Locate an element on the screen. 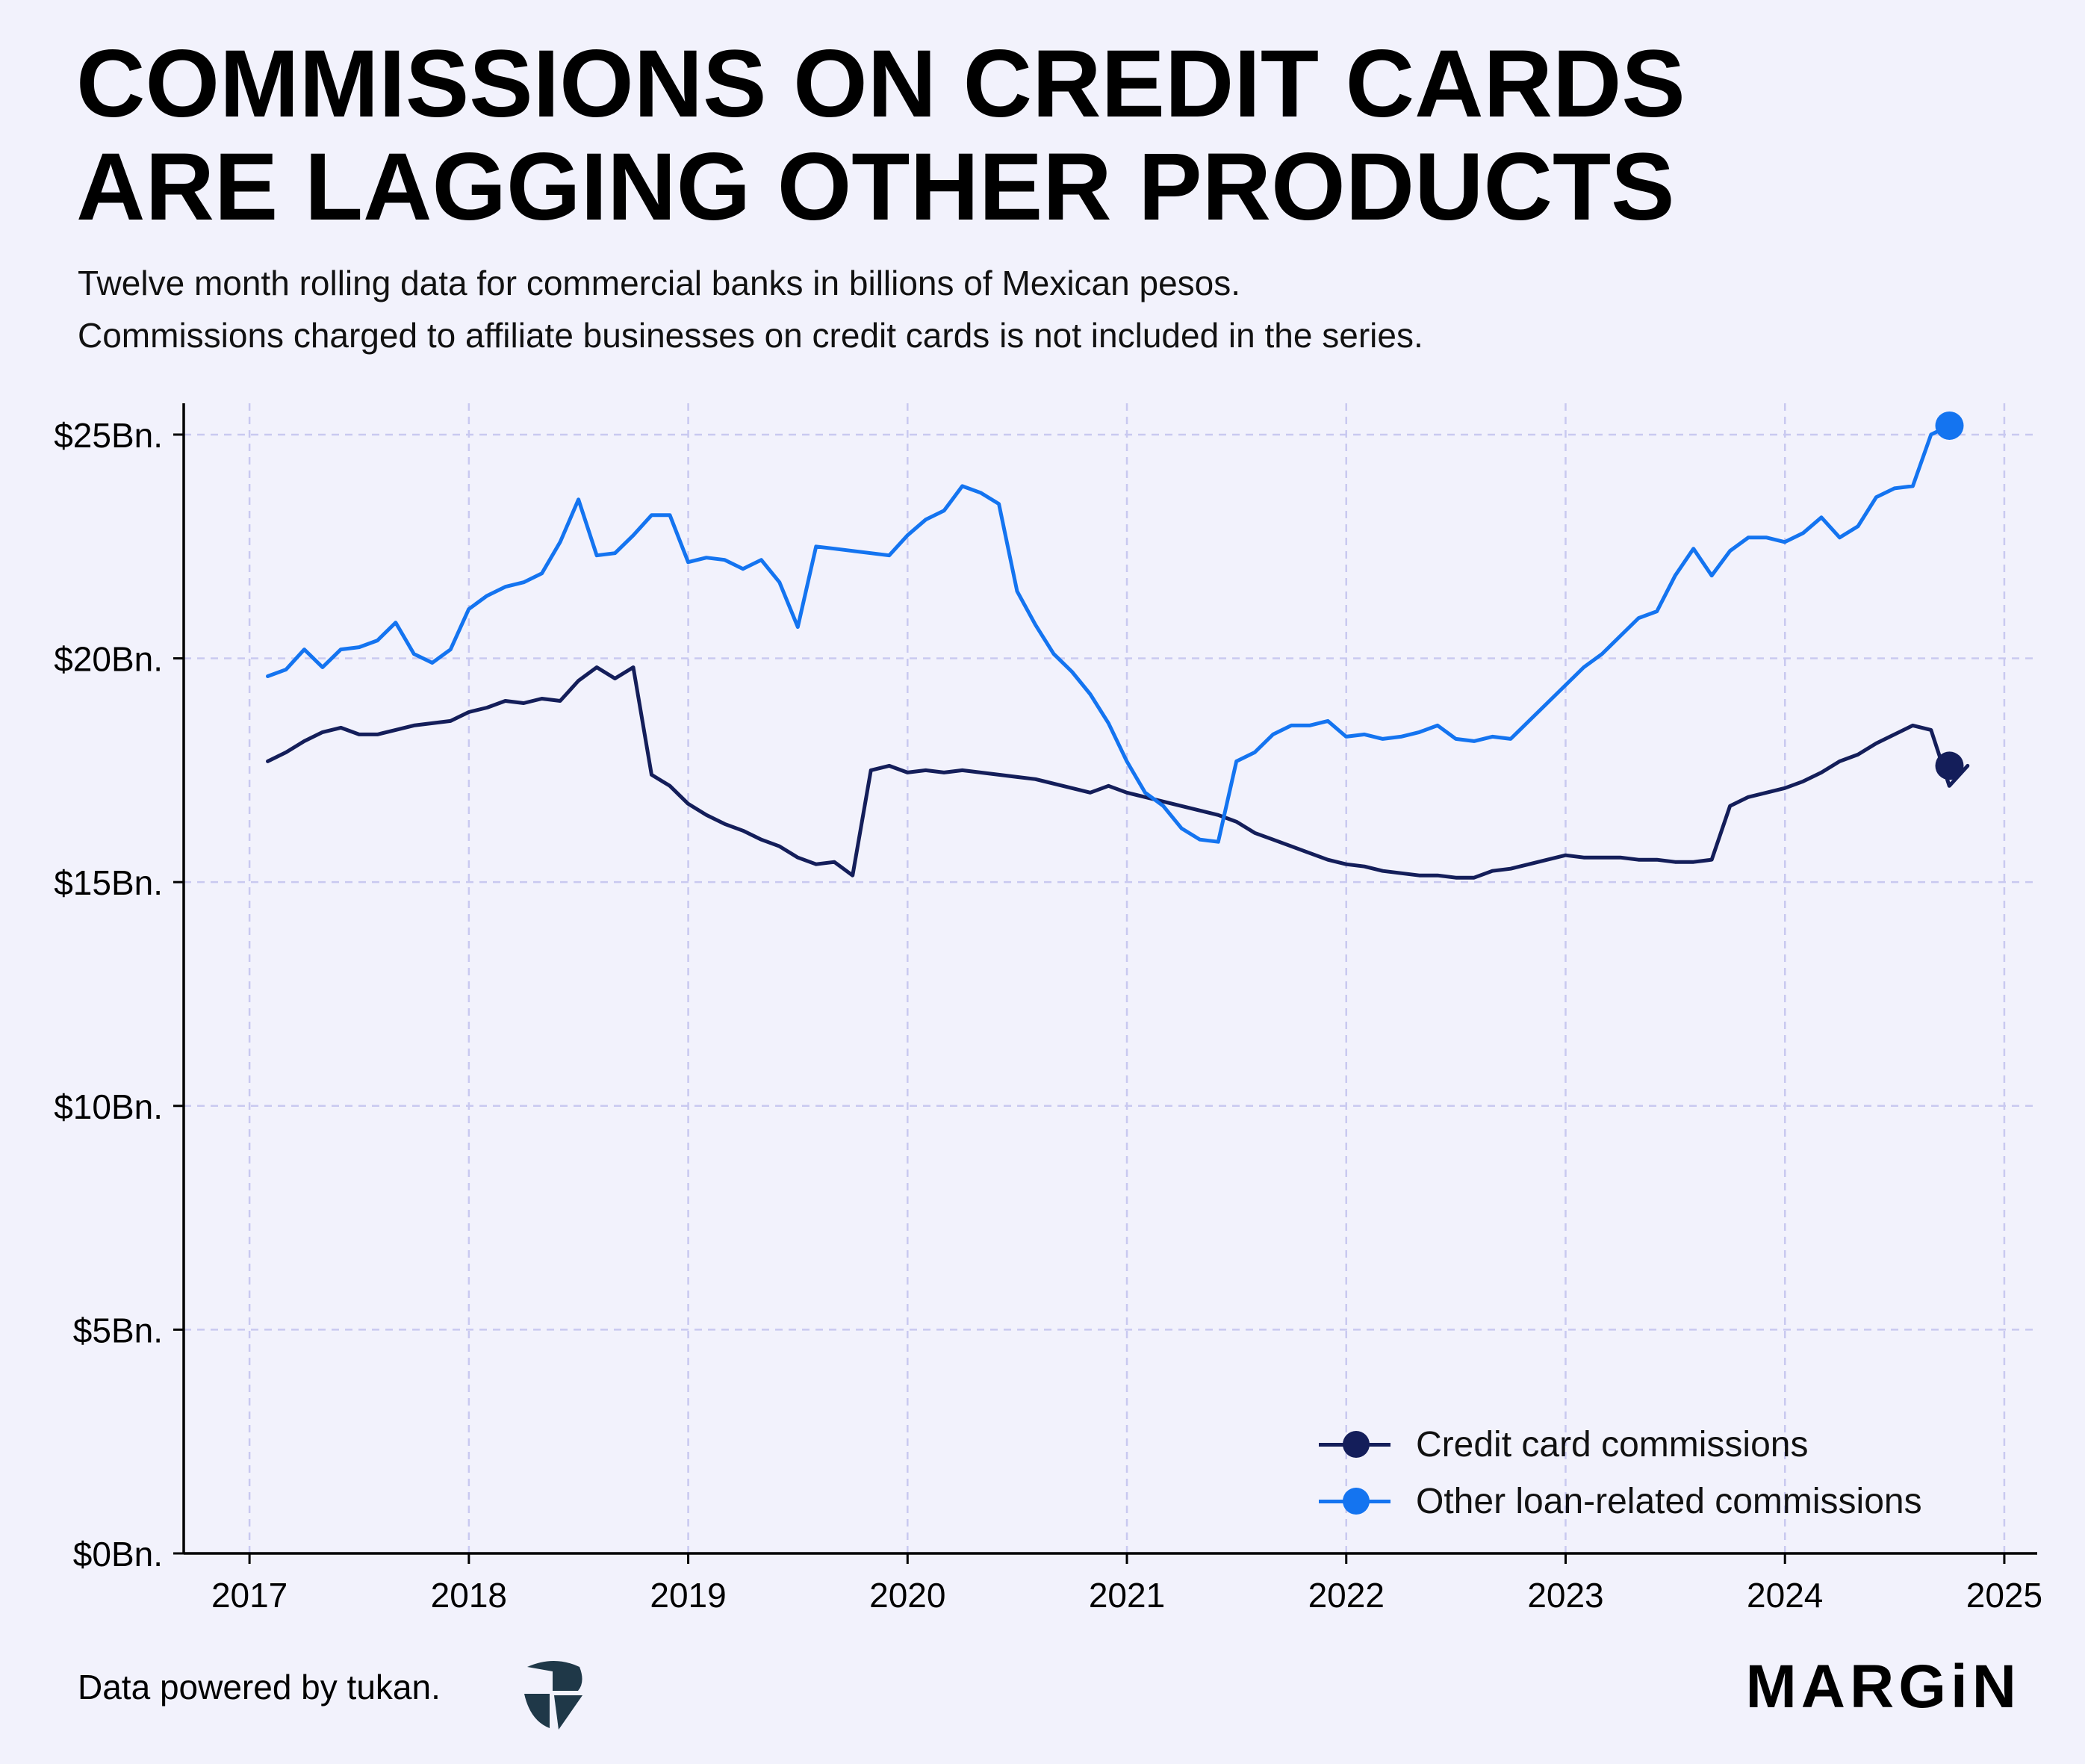 The height and width of the screenshot is (1764, 2085). y-tick-label: $0Bn. is located at coordinates (118, 1554).